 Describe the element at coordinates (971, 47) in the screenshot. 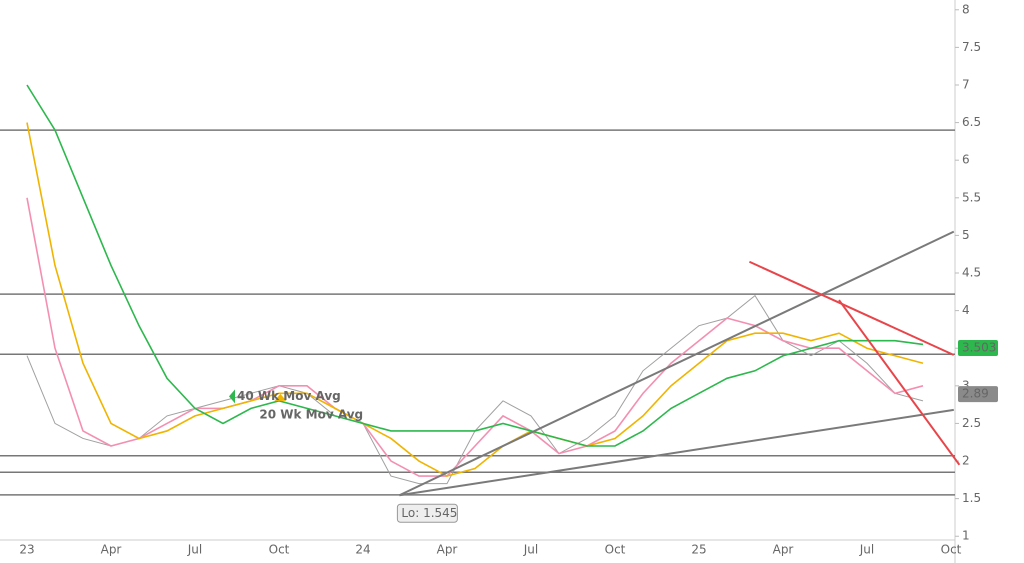

I see `y-tick-label: 7.5` at that location.